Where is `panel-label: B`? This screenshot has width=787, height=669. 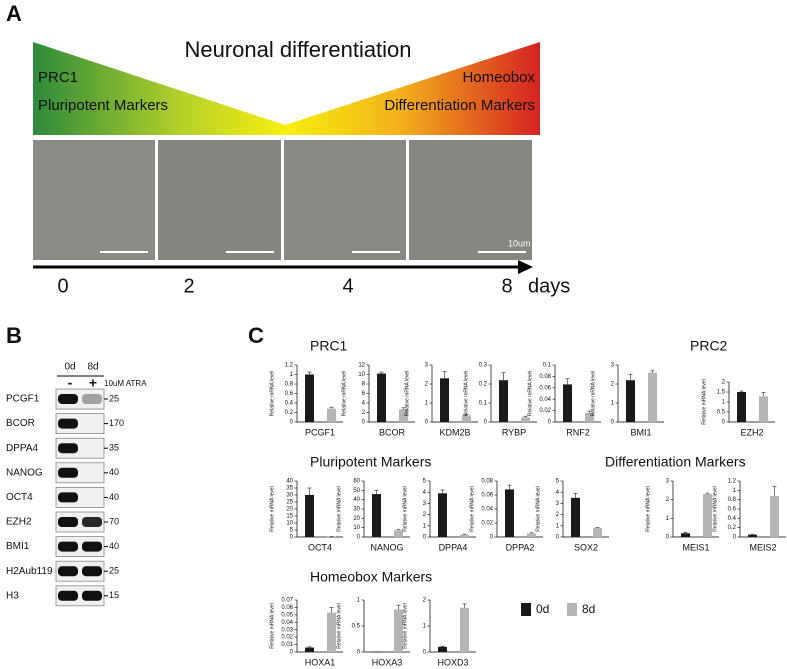
panel-label: B is located at coordinates (14, 335).